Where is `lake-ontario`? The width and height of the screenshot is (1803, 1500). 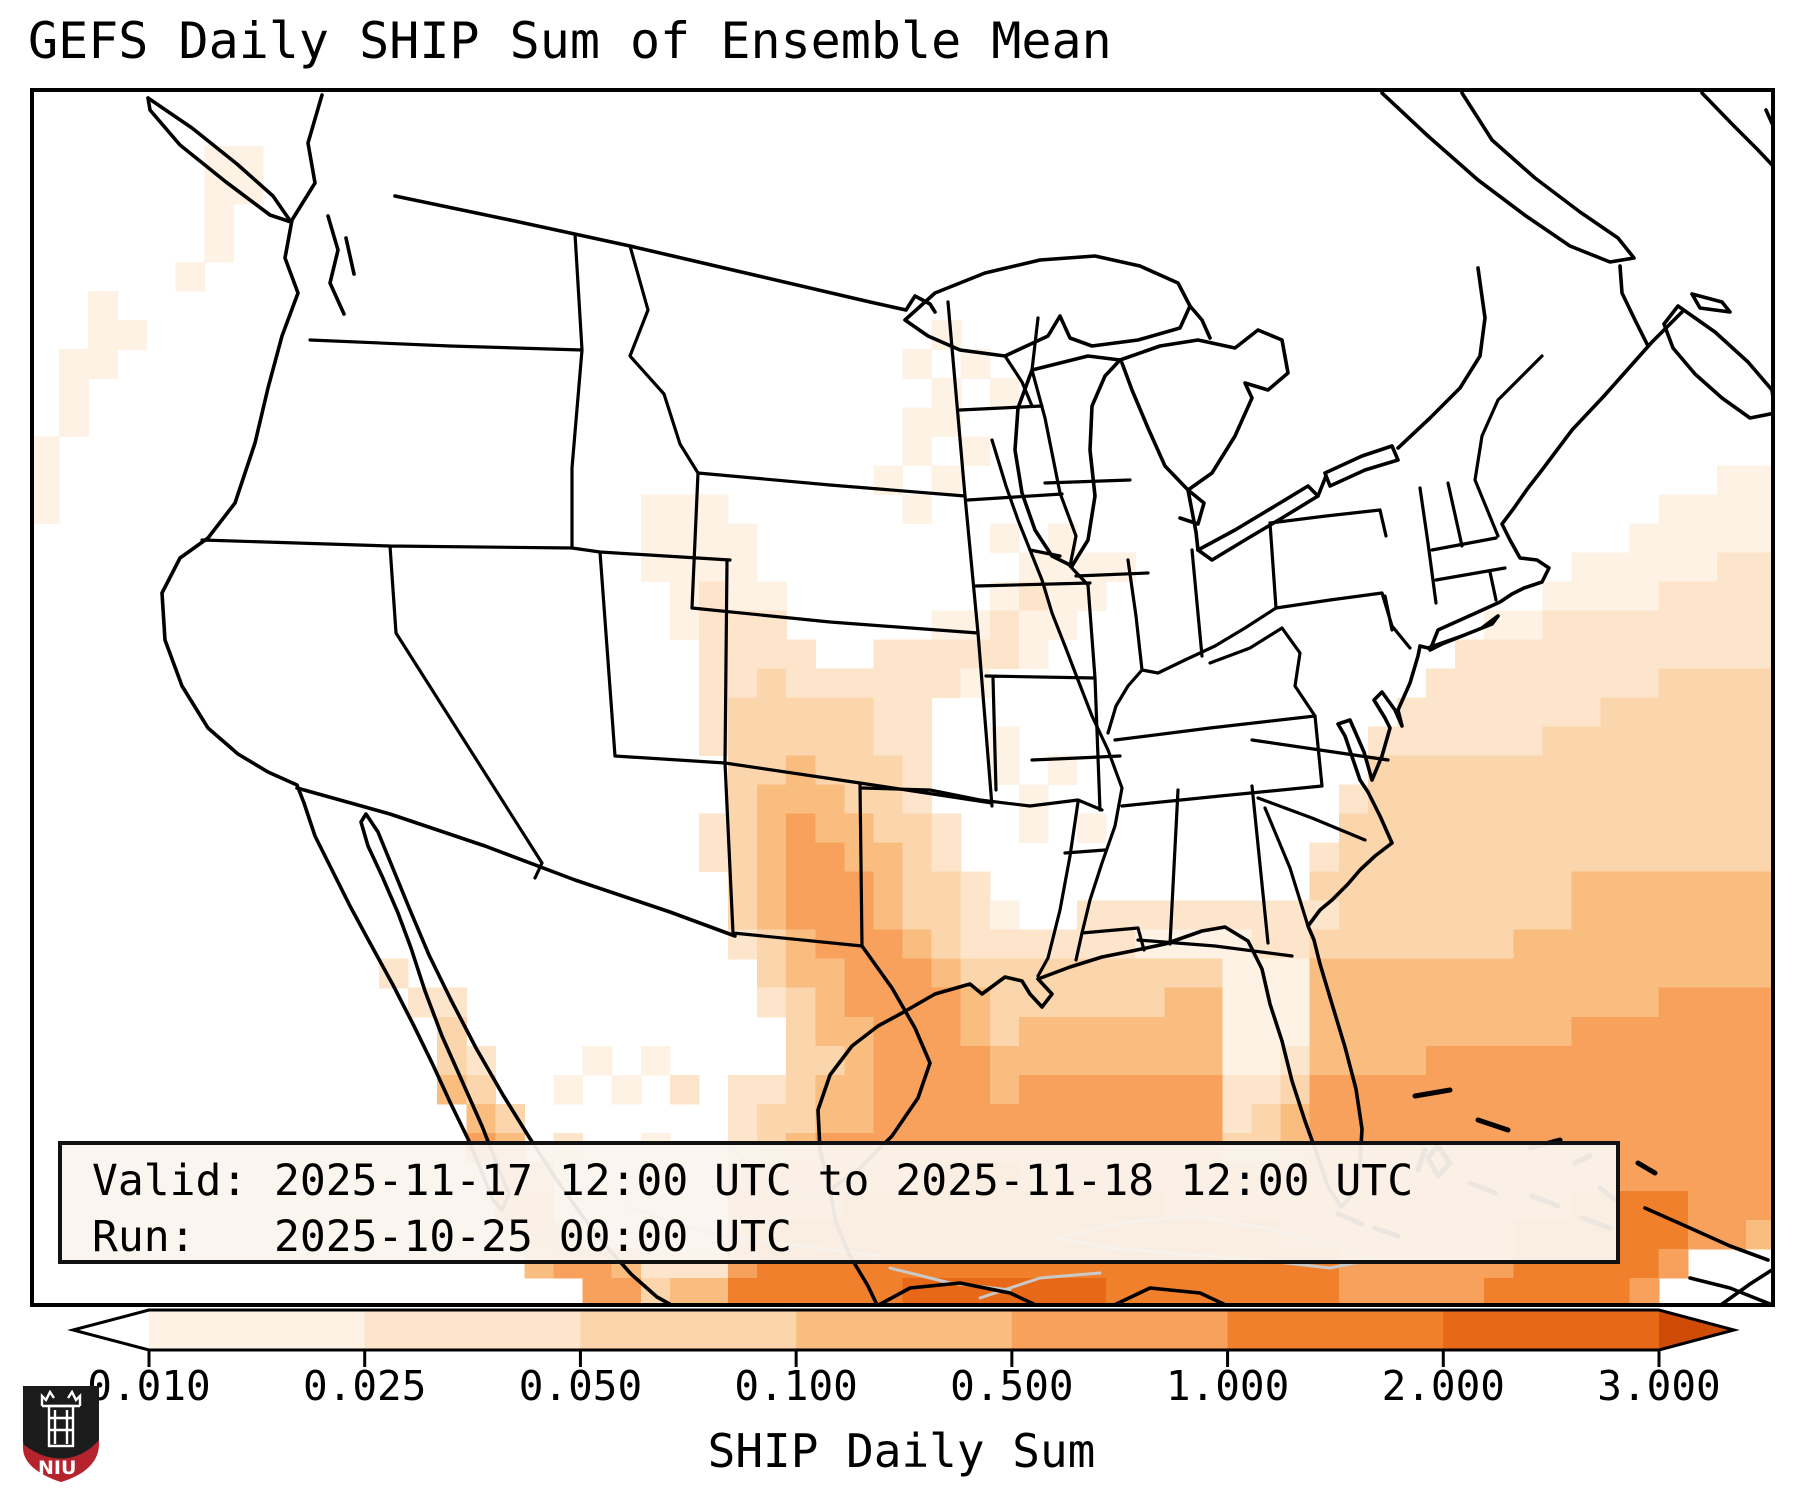
lake-ontario is located at coordinates (1361, 466).